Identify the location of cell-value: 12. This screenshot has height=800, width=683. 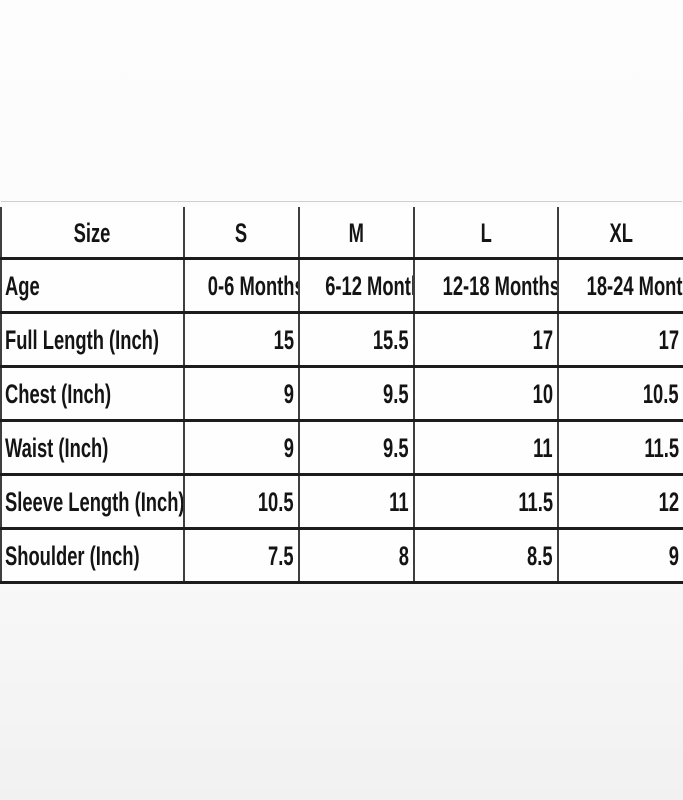
(668, 502).